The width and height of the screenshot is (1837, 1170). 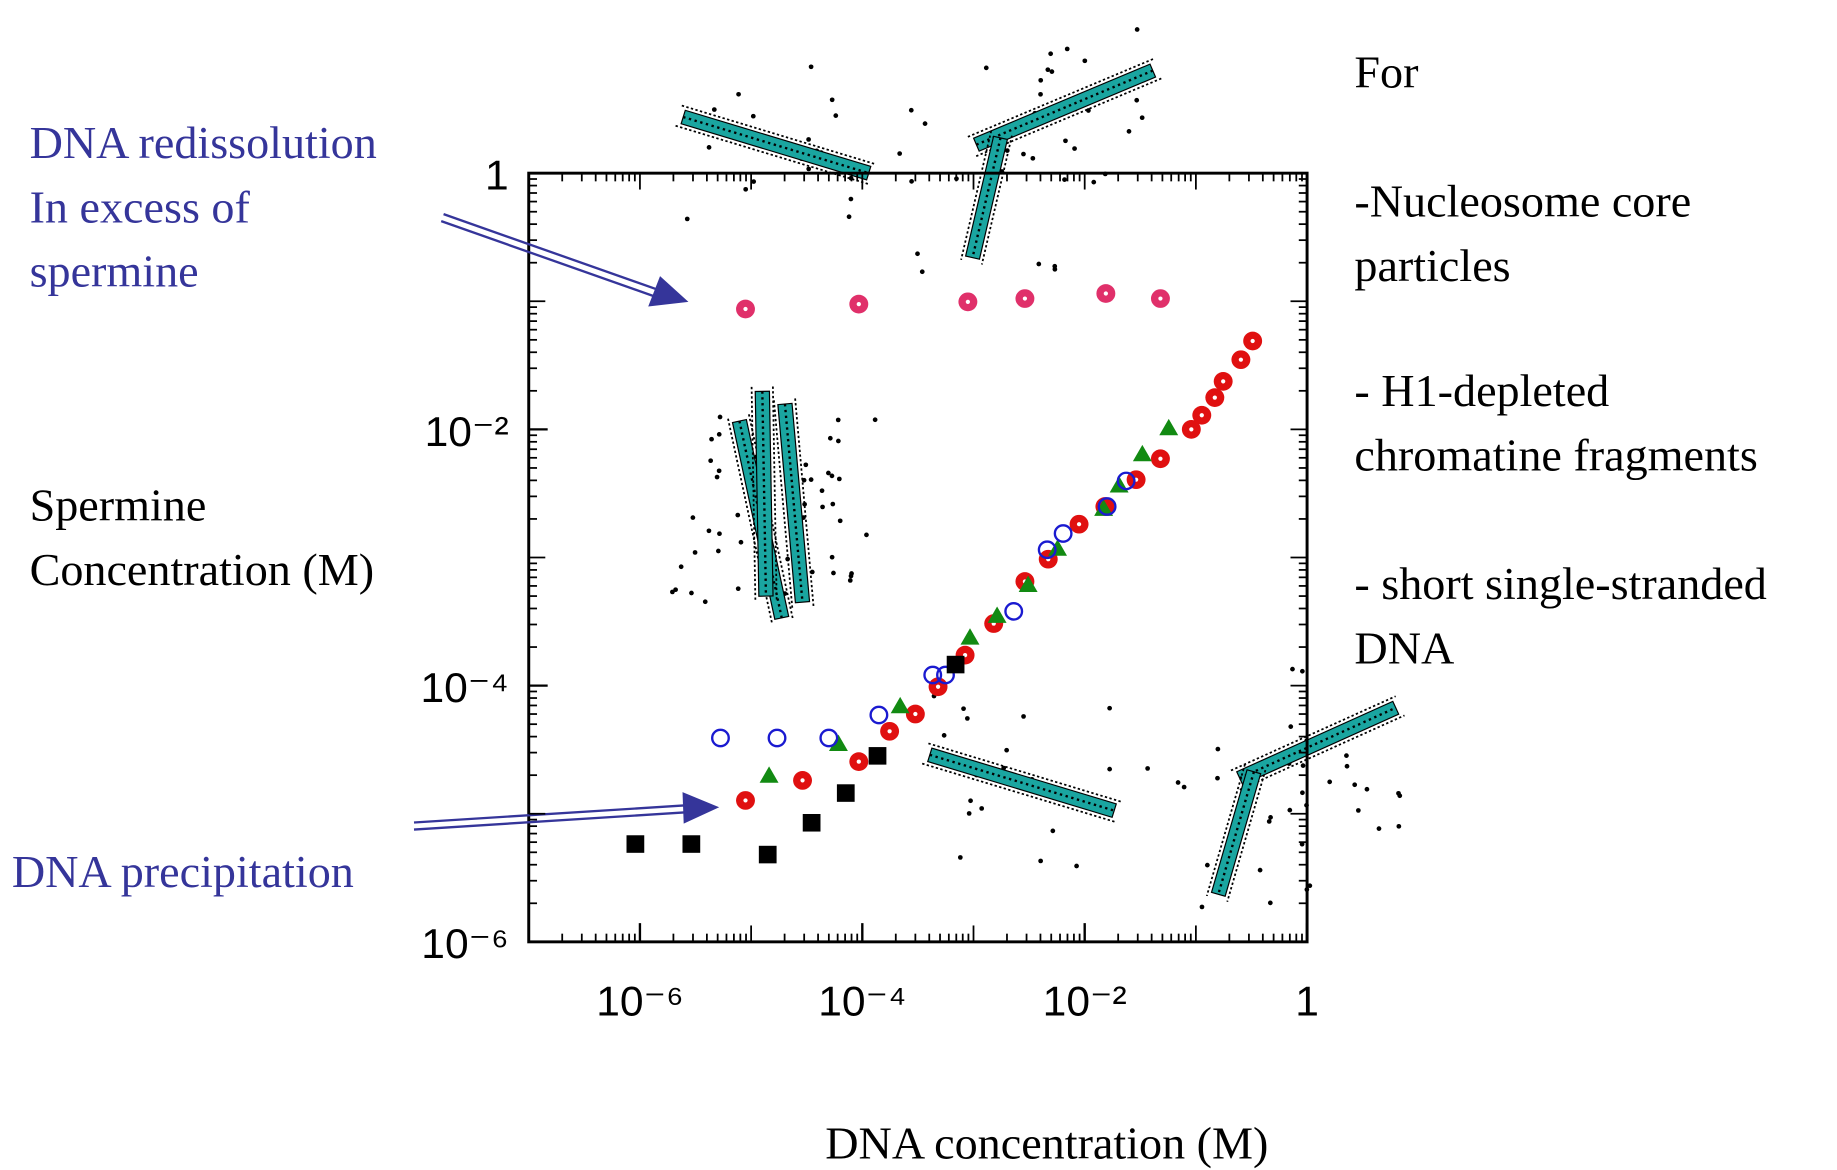 What do you see at coordinates (553, 817) in the screenshot?
I see `arrow` at bounding box center [553, 817].